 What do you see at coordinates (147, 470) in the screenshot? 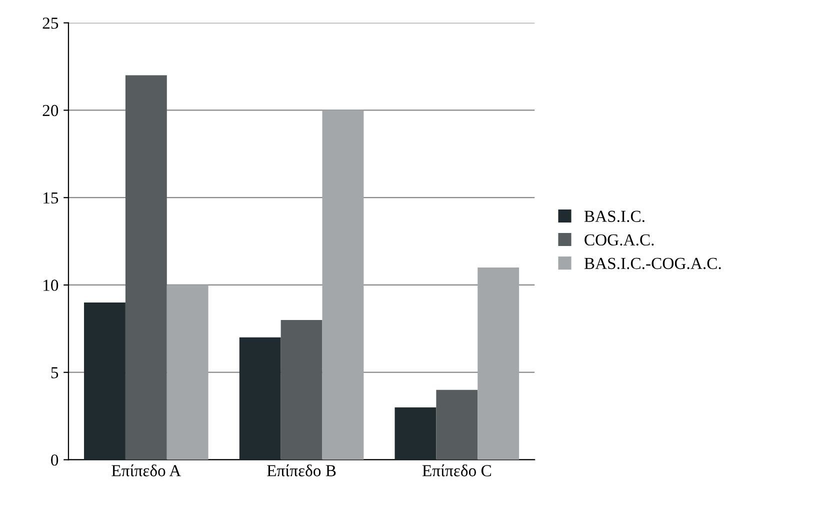
I see `x-tick-label: Επίπεδο A` at bounding box center [147, 470].